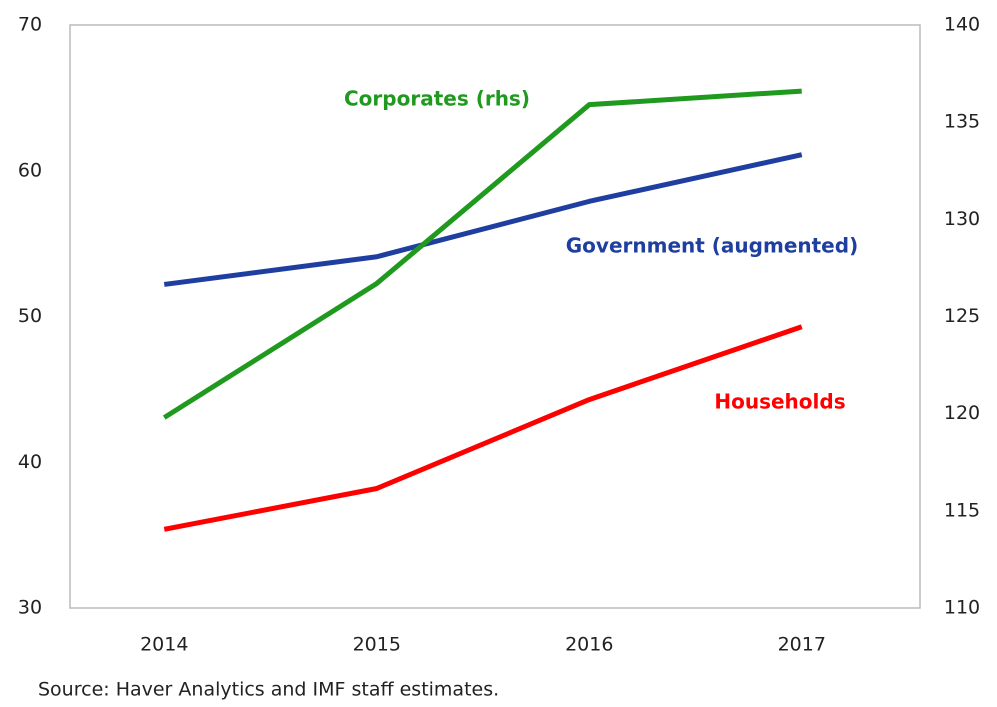  I want to click on series-label: Government (augmented), so click(712, 246).